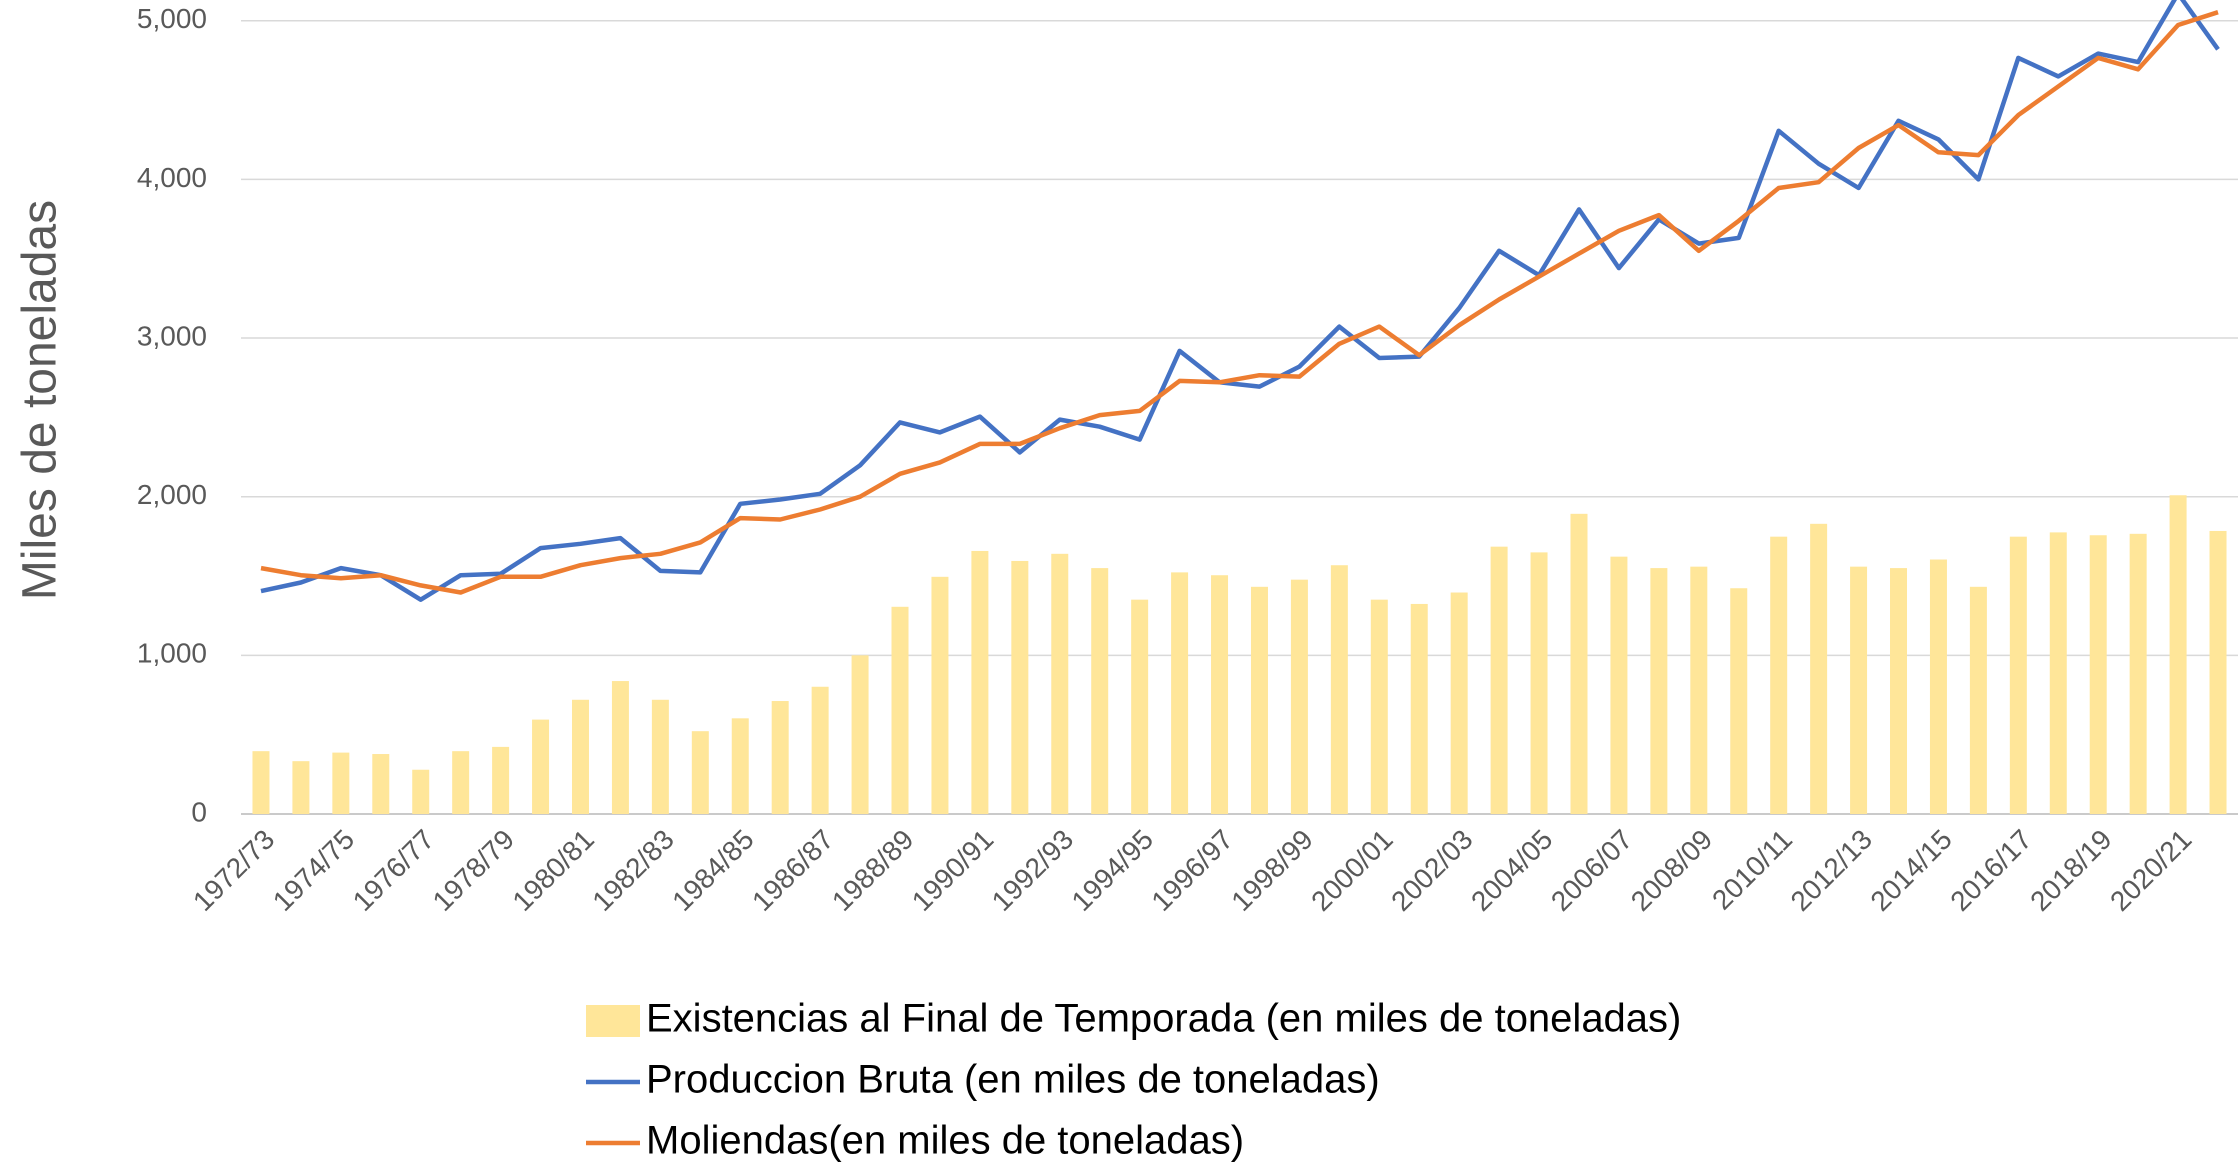  Describe the element at coordinates (1192, 870) in the screenshot. I see `x-tick-label: 1996/97` at that location.